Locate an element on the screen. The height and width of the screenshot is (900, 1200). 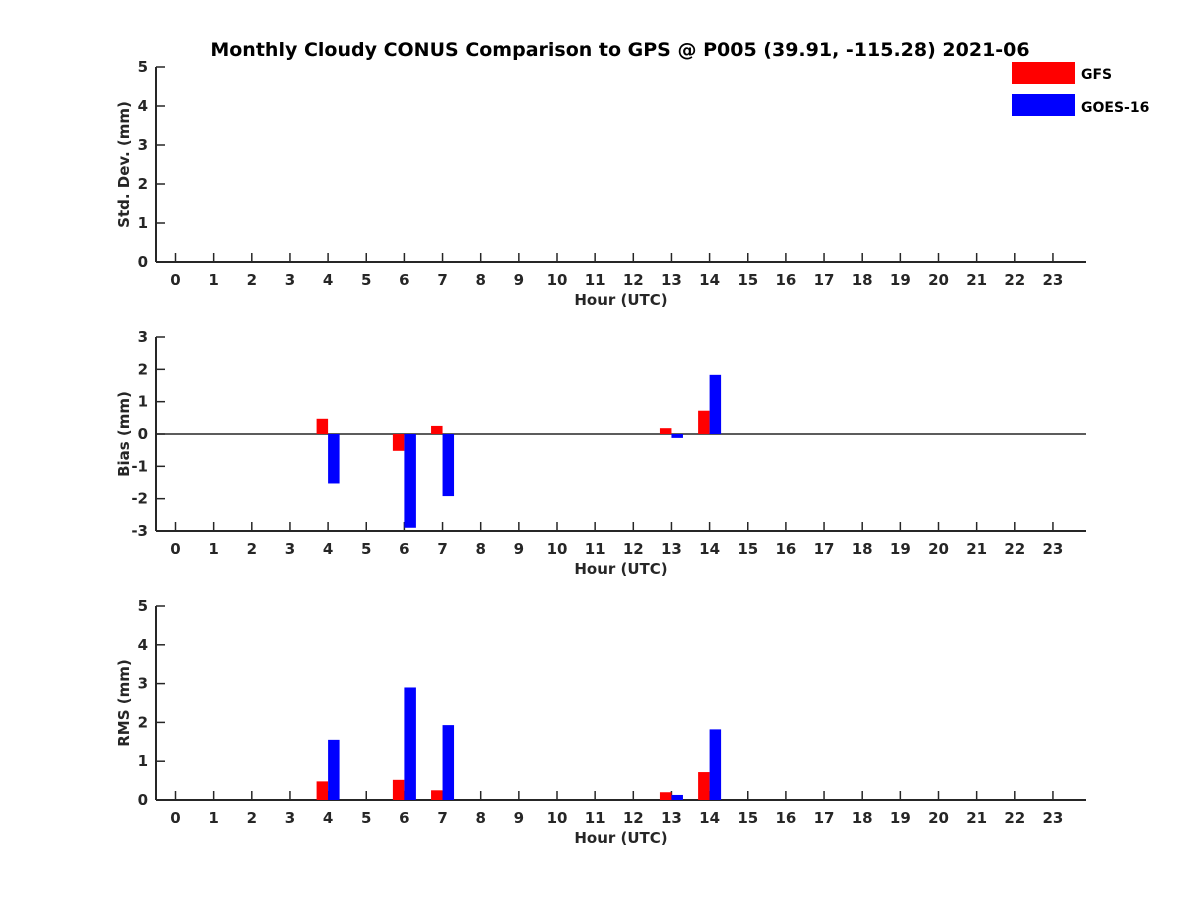
std-dev-x-tick-label: 21 is located at coordinates (976, 280).